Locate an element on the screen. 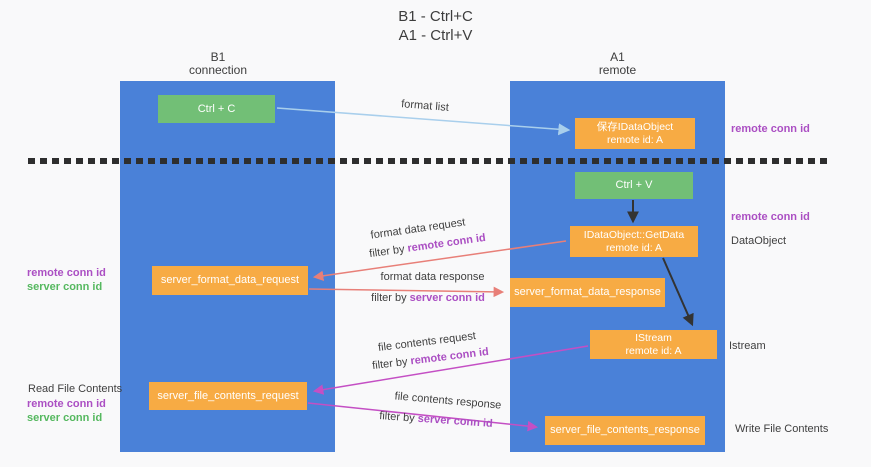 Image resolution: width=871 pixels, height=467 pixels. left-read-file-contents-label: Read File Contents is located at coordinates (75, 389).